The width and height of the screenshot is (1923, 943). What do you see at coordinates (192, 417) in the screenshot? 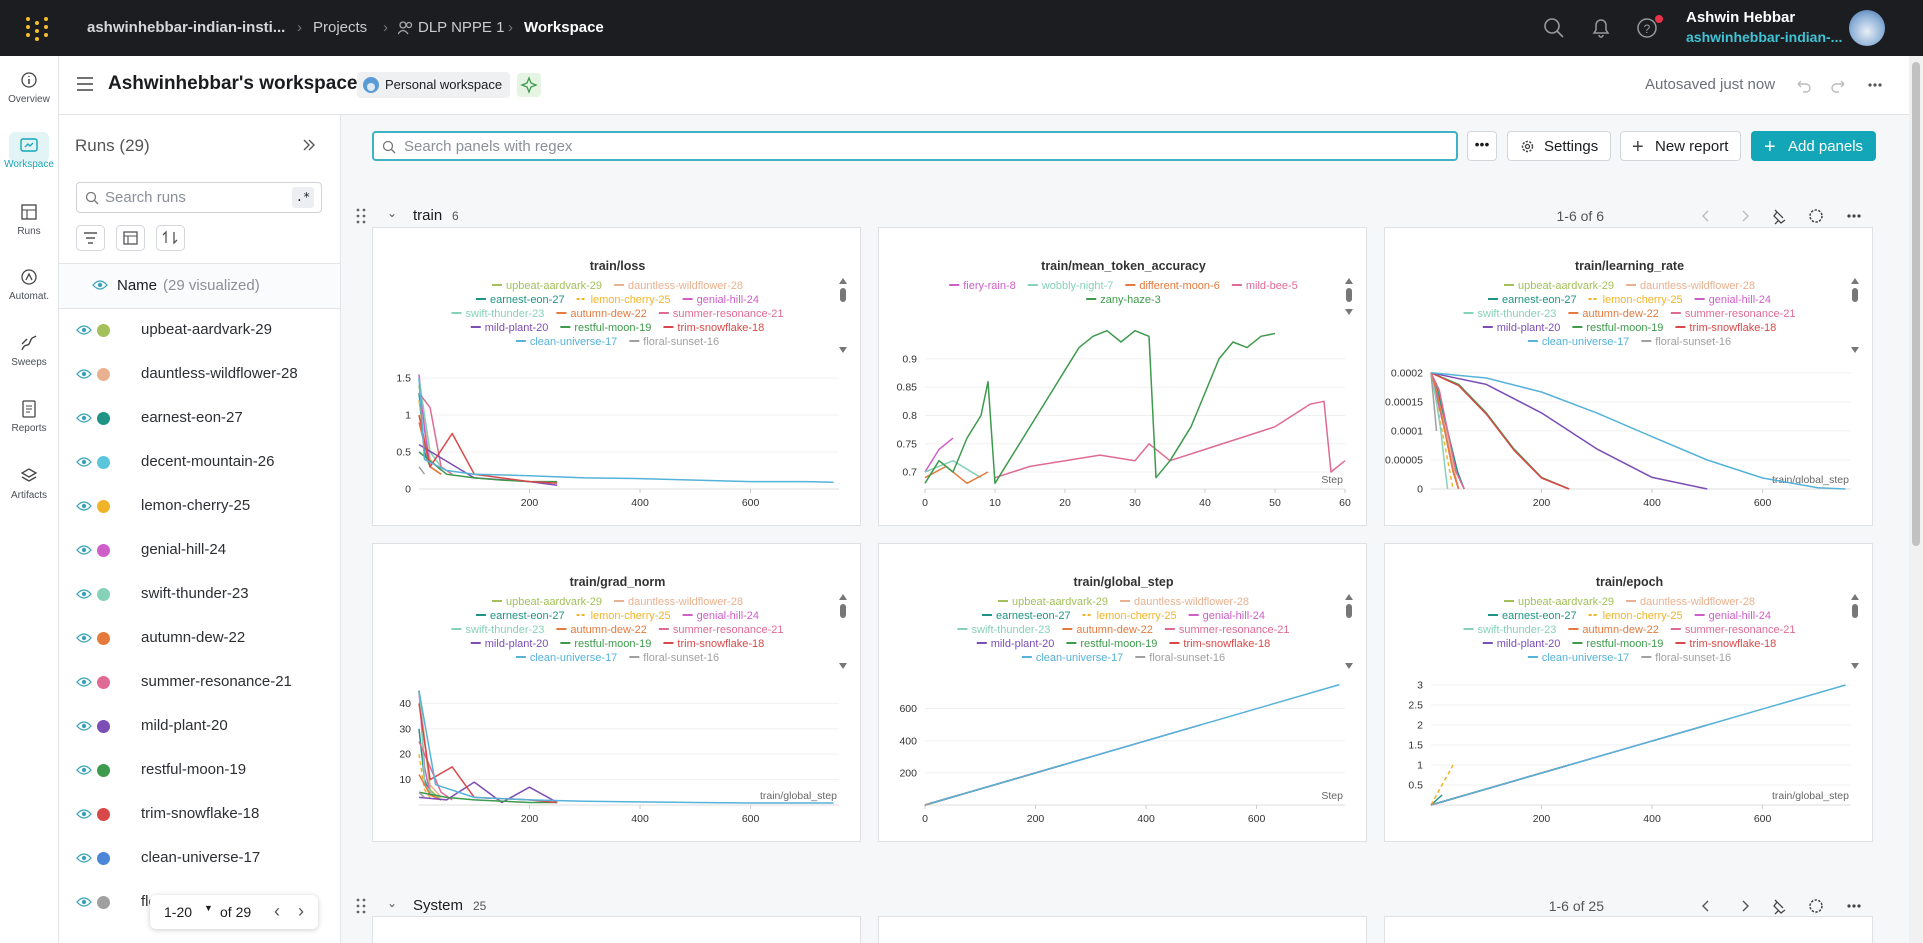
I see `run-name: earnest-eon-27` at bounding box center [192, 417].